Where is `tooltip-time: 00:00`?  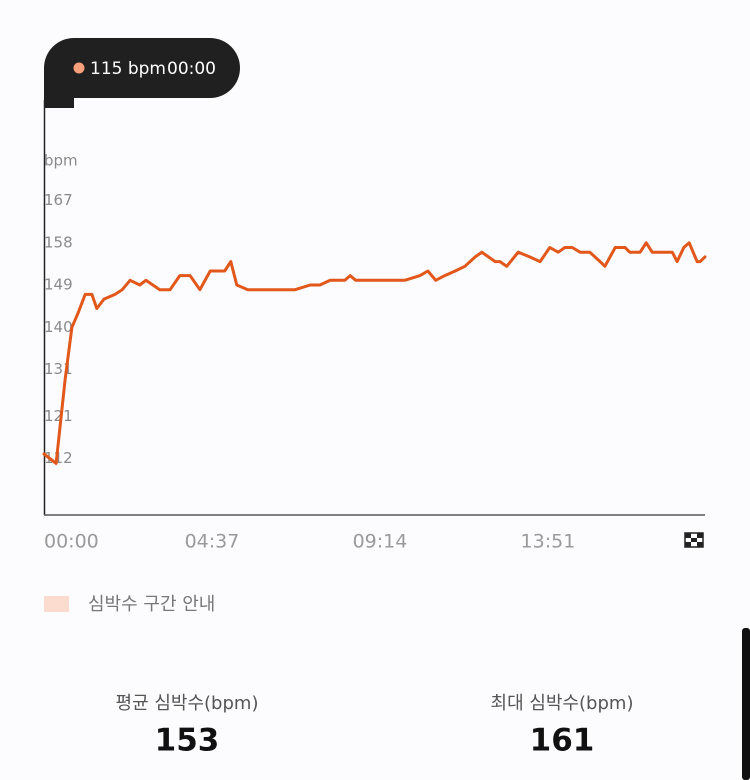
tooltip-time: 00:00 is located at coordinates (191, 69).